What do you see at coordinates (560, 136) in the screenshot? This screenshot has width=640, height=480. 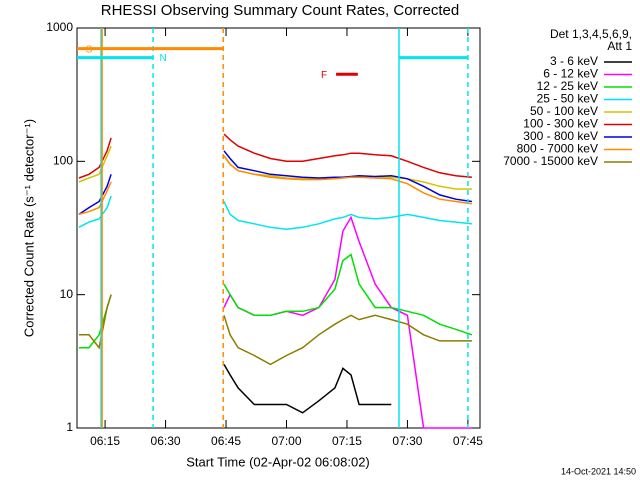 I see `legend-label: 300 - 800 keV` at bounding box center [560, 136].